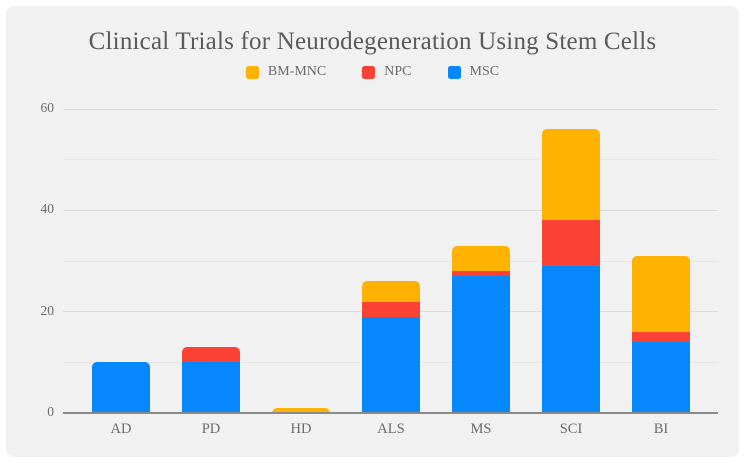  I want to click on x-label-AD: AD, so click(121, 429).